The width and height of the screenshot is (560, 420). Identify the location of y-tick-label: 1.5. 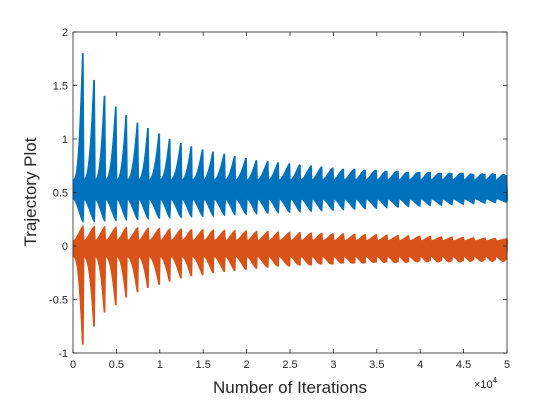
(60, 87).